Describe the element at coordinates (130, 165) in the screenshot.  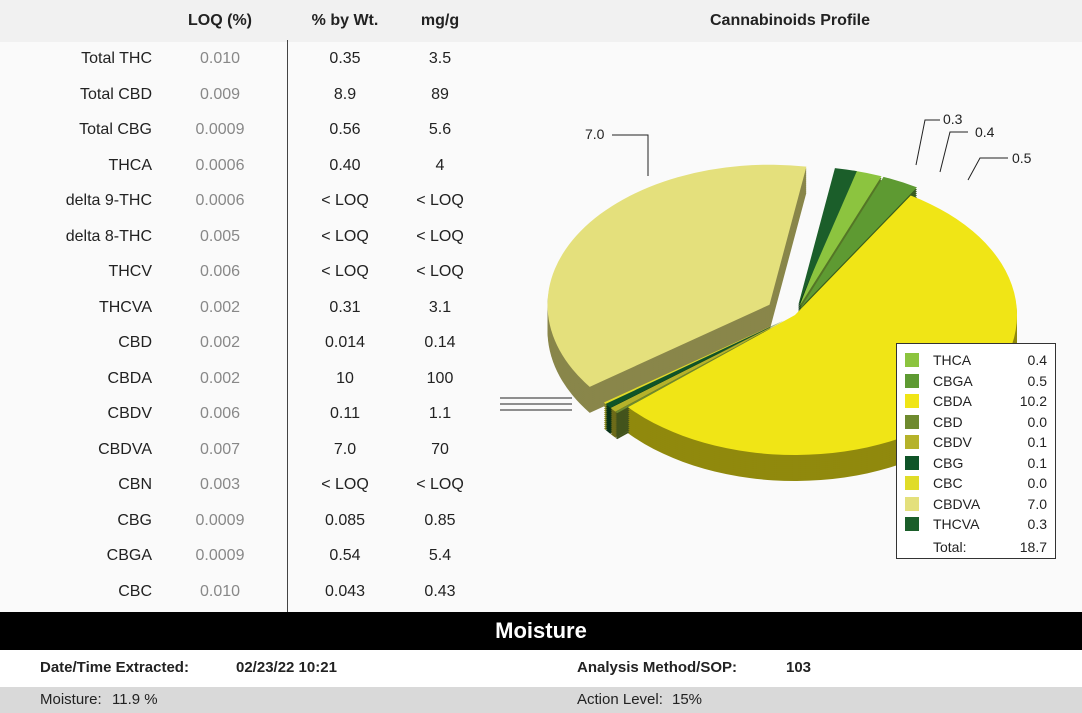
I see `cell-name: THCA` at that location.